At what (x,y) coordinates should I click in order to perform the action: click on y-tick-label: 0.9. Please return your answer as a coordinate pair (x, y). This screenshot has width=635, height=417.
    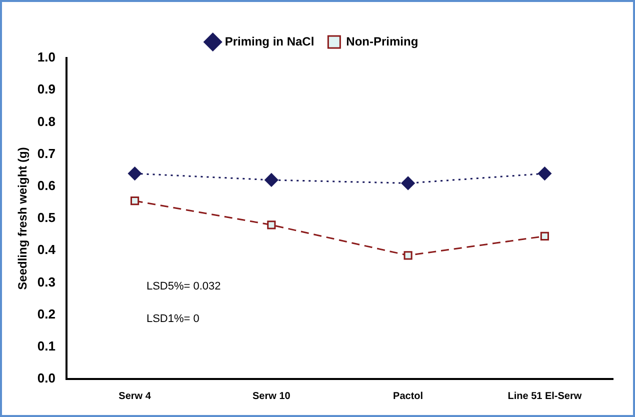
    Looking at the image, I should click on (46, 89).